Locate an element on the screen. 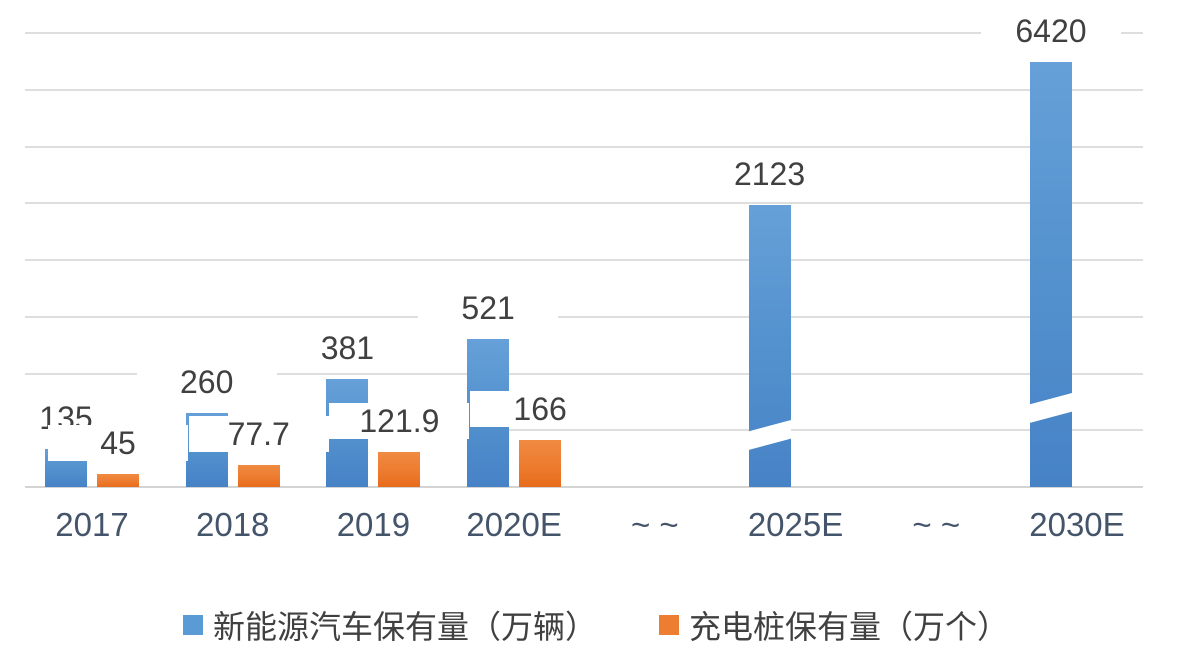 The image size is (1192, 667). legend-label-charger: 充电桩保有量（万个） is located at coordinates (849, 627).